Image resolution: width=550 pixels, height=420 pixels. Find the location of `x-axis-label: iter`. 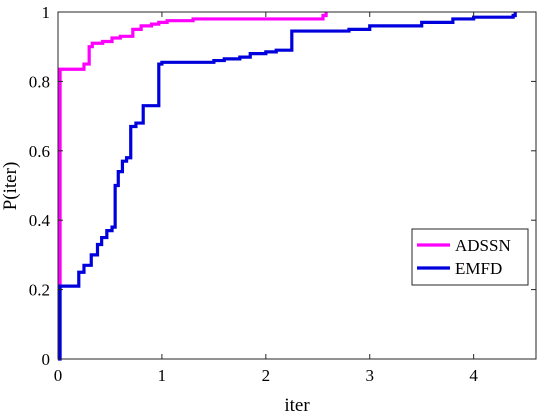

x-axis-label: iter is located at coordinates (297, 405).